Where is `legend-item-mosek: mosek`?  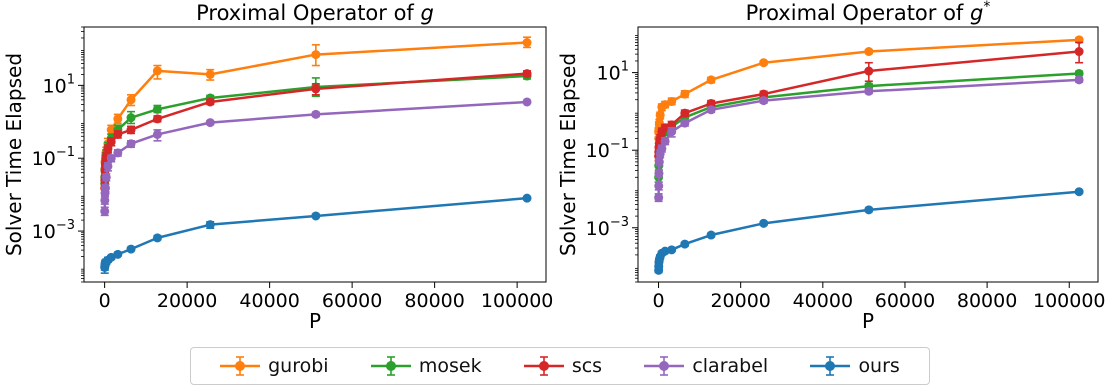
legend-item-mosek: mosek is located at coordinates (426, 366).